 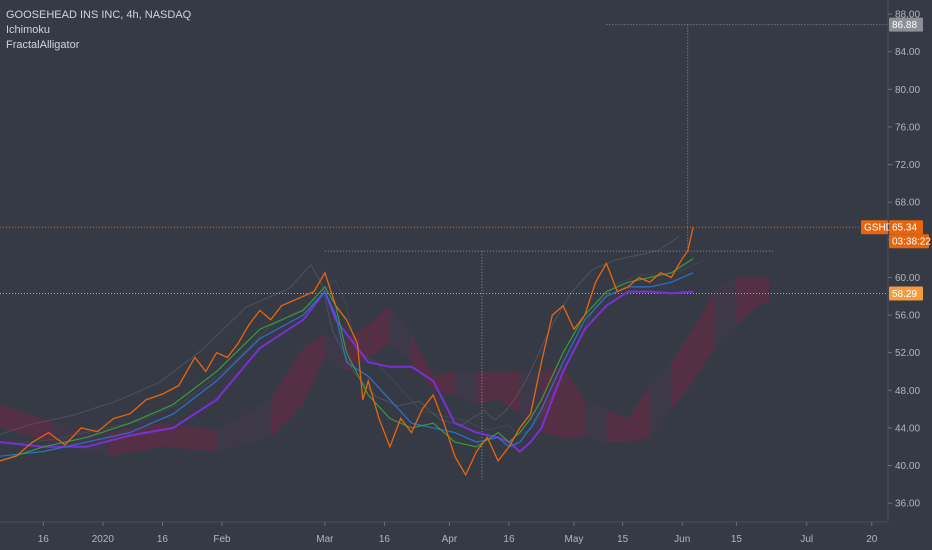 I want to click on x-tick-label: Mar, so click(x=325, y=539).